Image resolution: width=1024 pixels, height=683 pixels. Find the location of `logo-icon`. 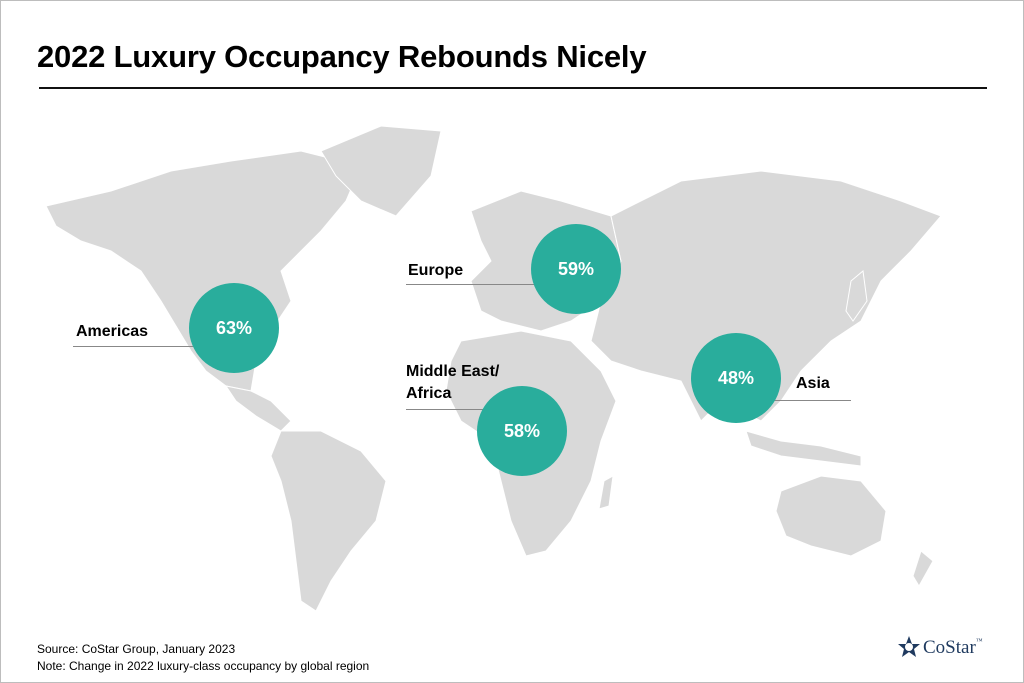

logo-icon is located at coordinates (909, 646).